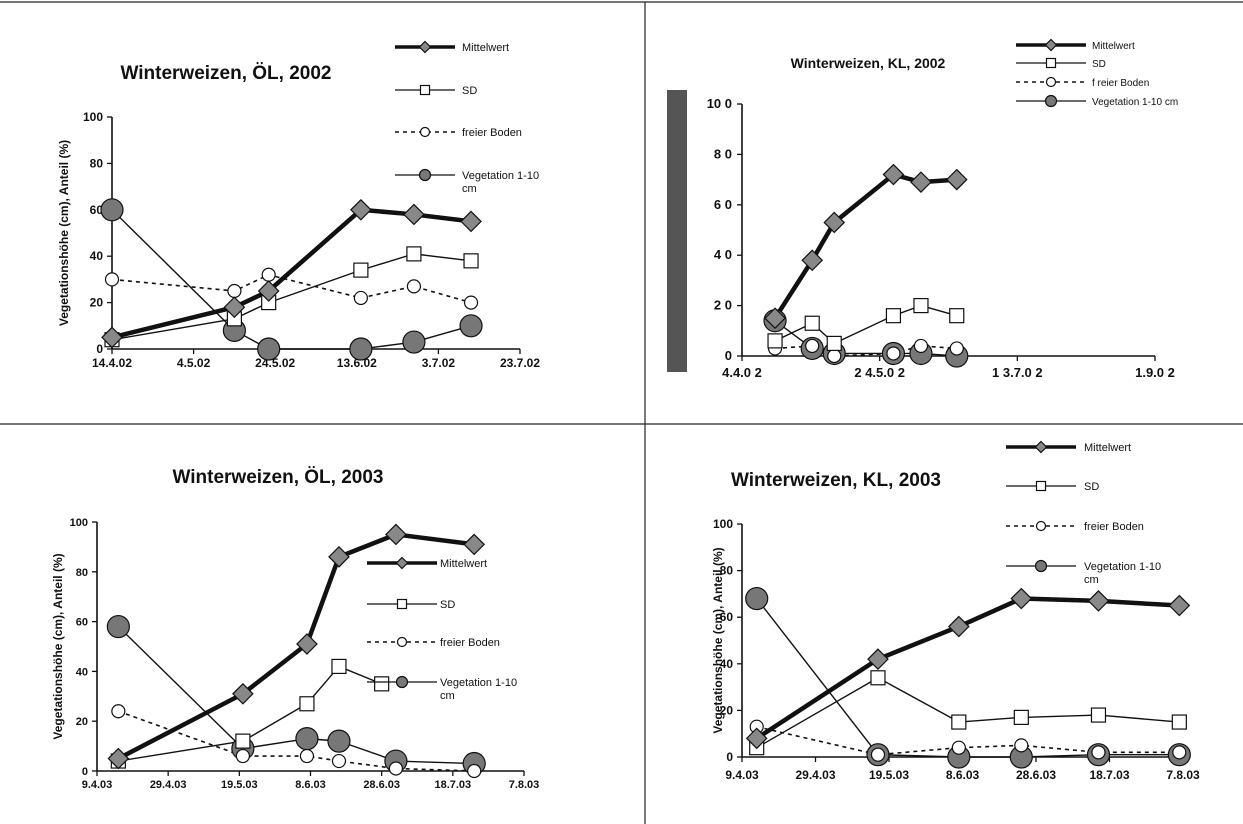  Describe the element at coordinates (447, 696) in the screenshot. I see `legend-label: cm` at that location.